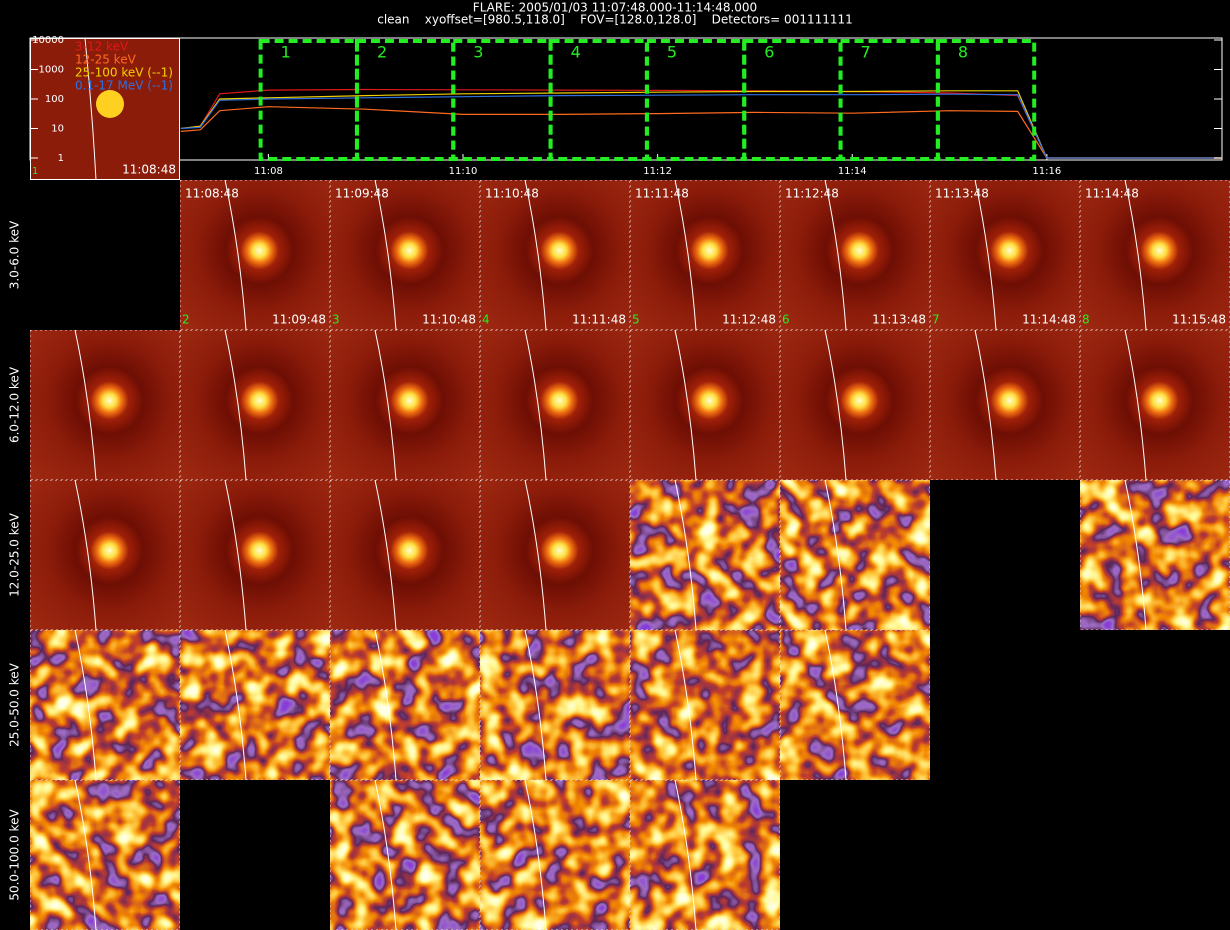 This screenshot has height=930, width=1230. I want to click on image-panel: 11:14:48 11:15:48 8, so click(1155, 255).